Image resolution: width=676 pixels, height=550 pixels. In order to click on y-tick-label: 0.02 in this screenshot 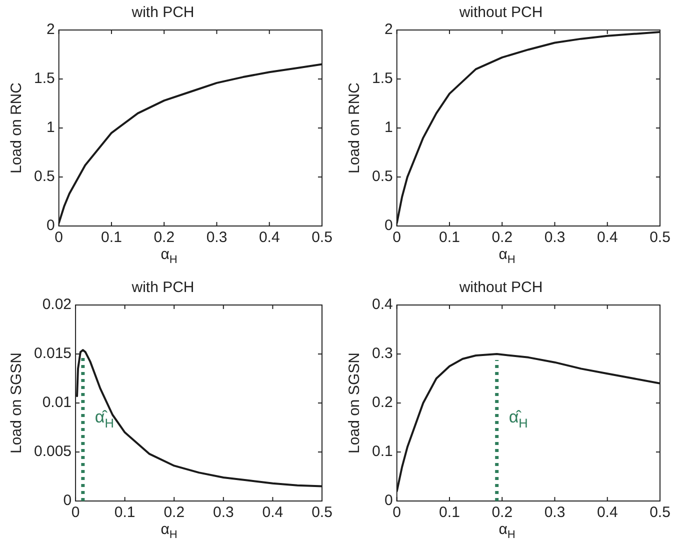, I will do `click(57, 305)`.